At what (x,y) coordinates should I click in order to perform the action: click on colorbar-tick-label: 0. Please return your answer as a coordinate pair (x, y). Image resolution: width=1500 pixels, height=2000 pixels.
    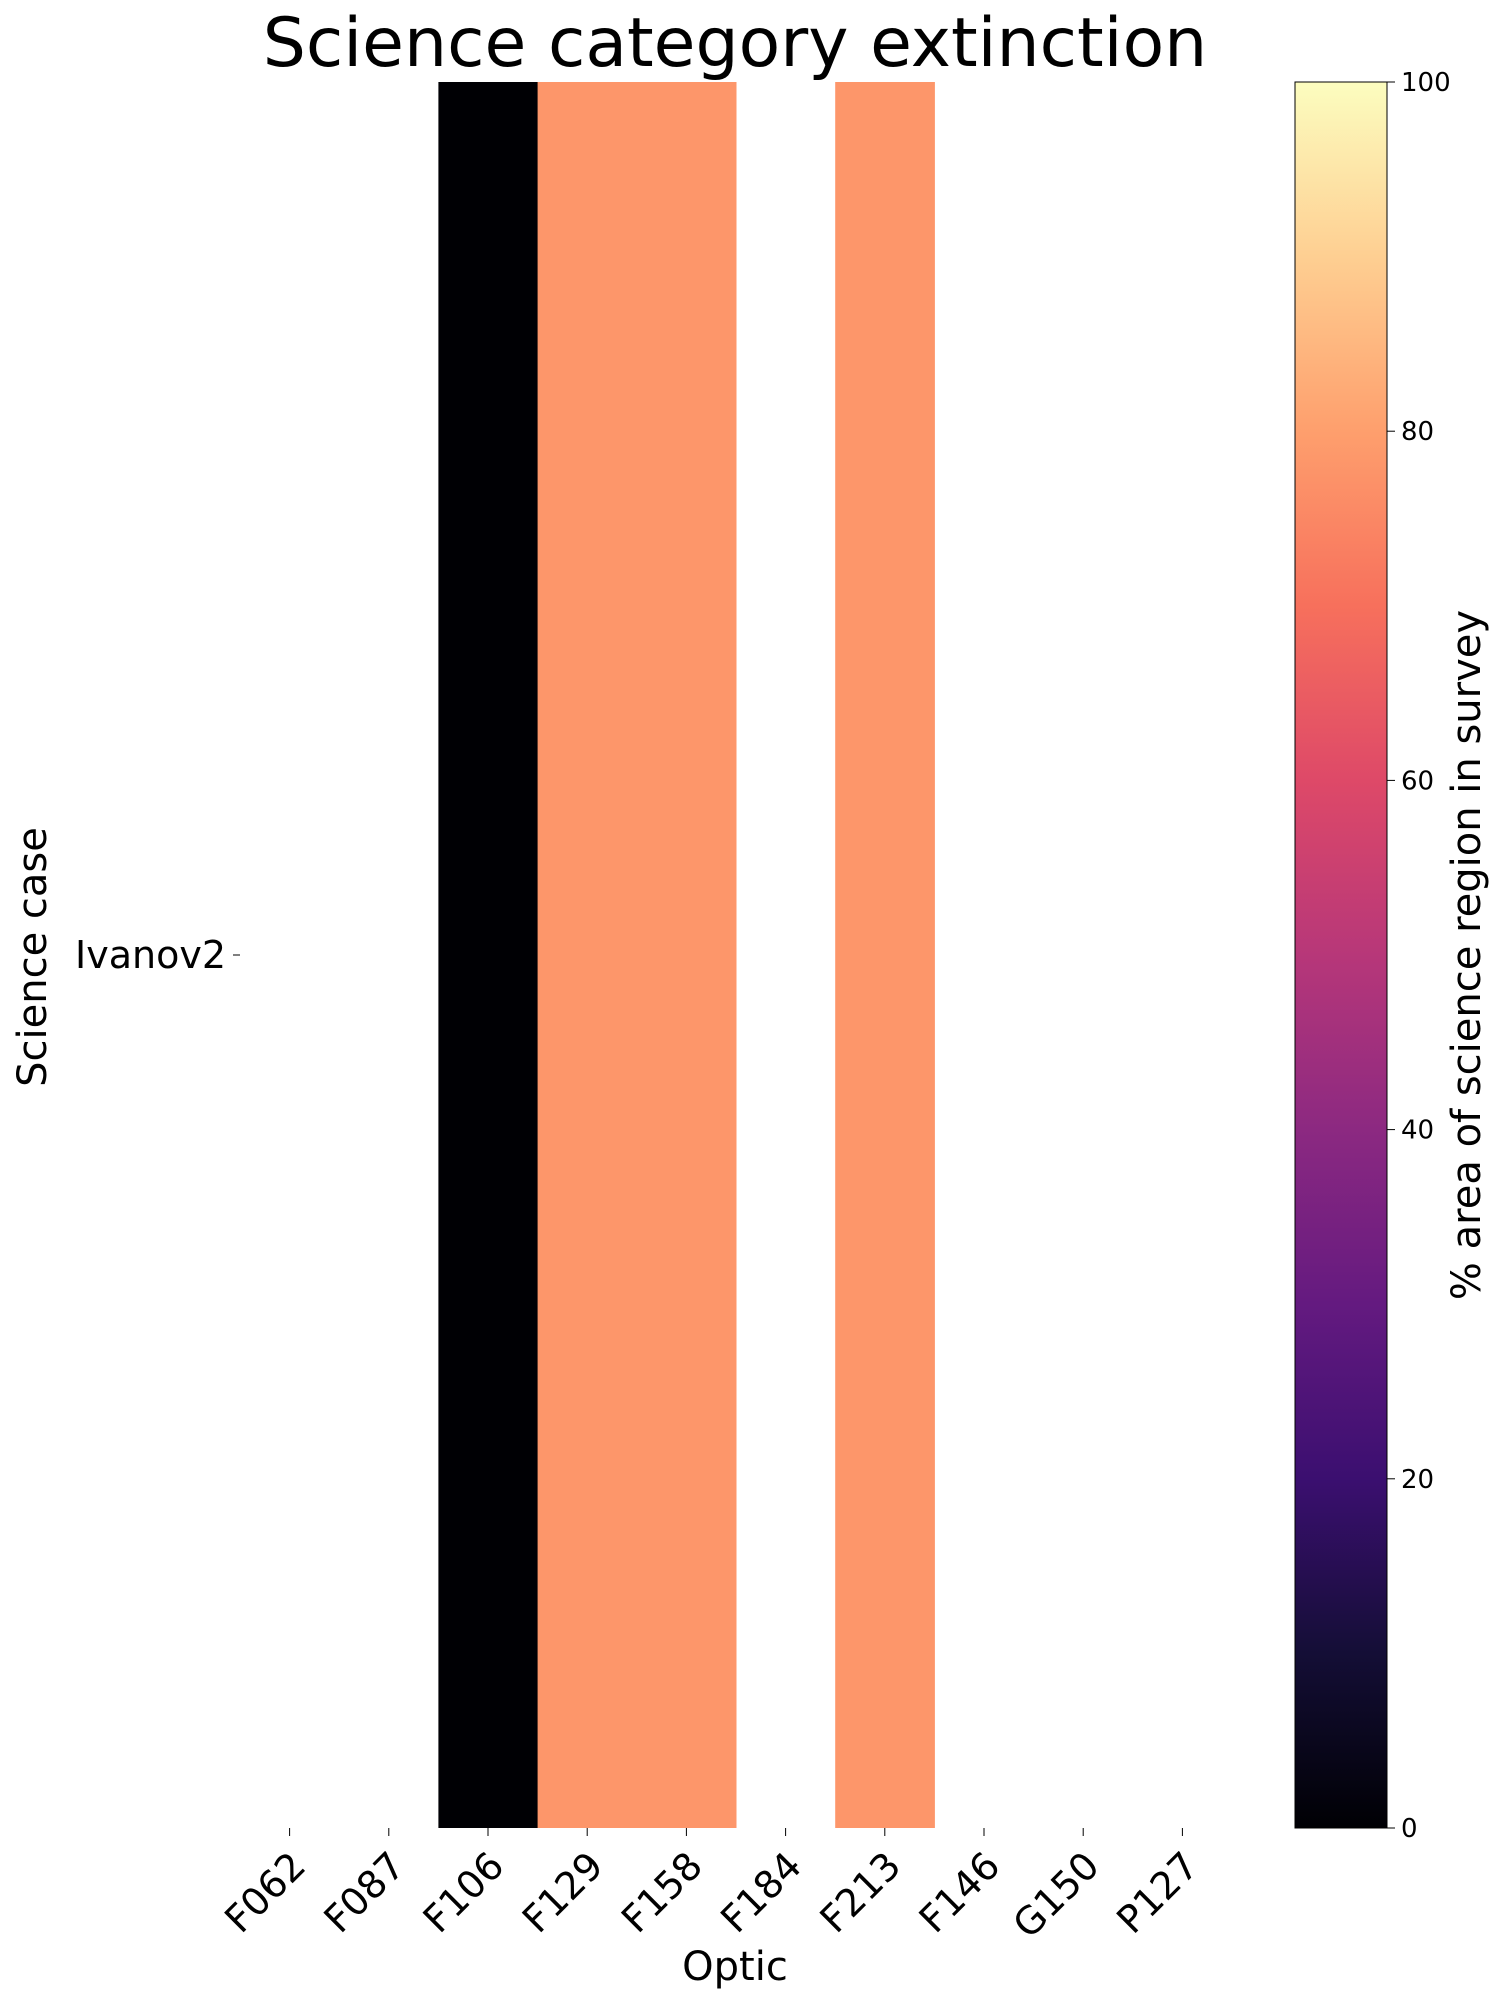
    Looking at the image, I should click on (1409, 1829).